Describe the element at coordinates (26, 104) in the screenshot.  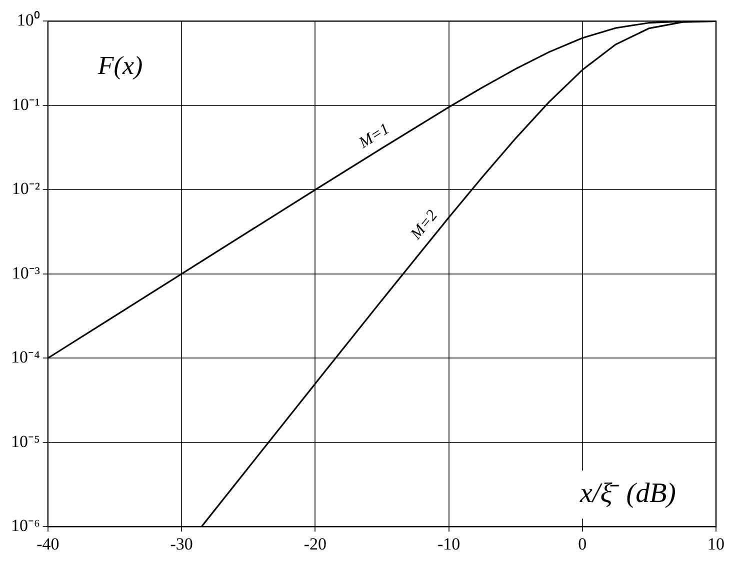
I see `y-tick-label: 10⁻¹` at that location.